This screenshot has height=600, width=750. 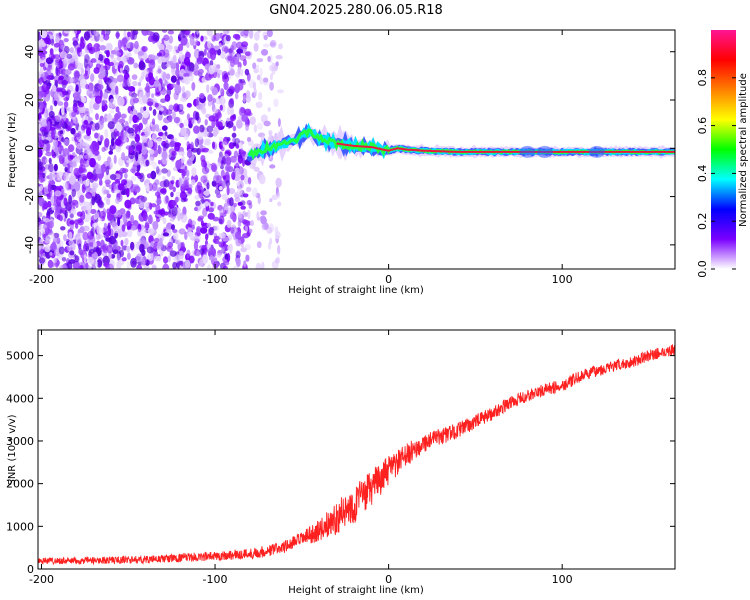 I want to click on snr-x-label: Height of straight line (km), so click(x=356, y=590).